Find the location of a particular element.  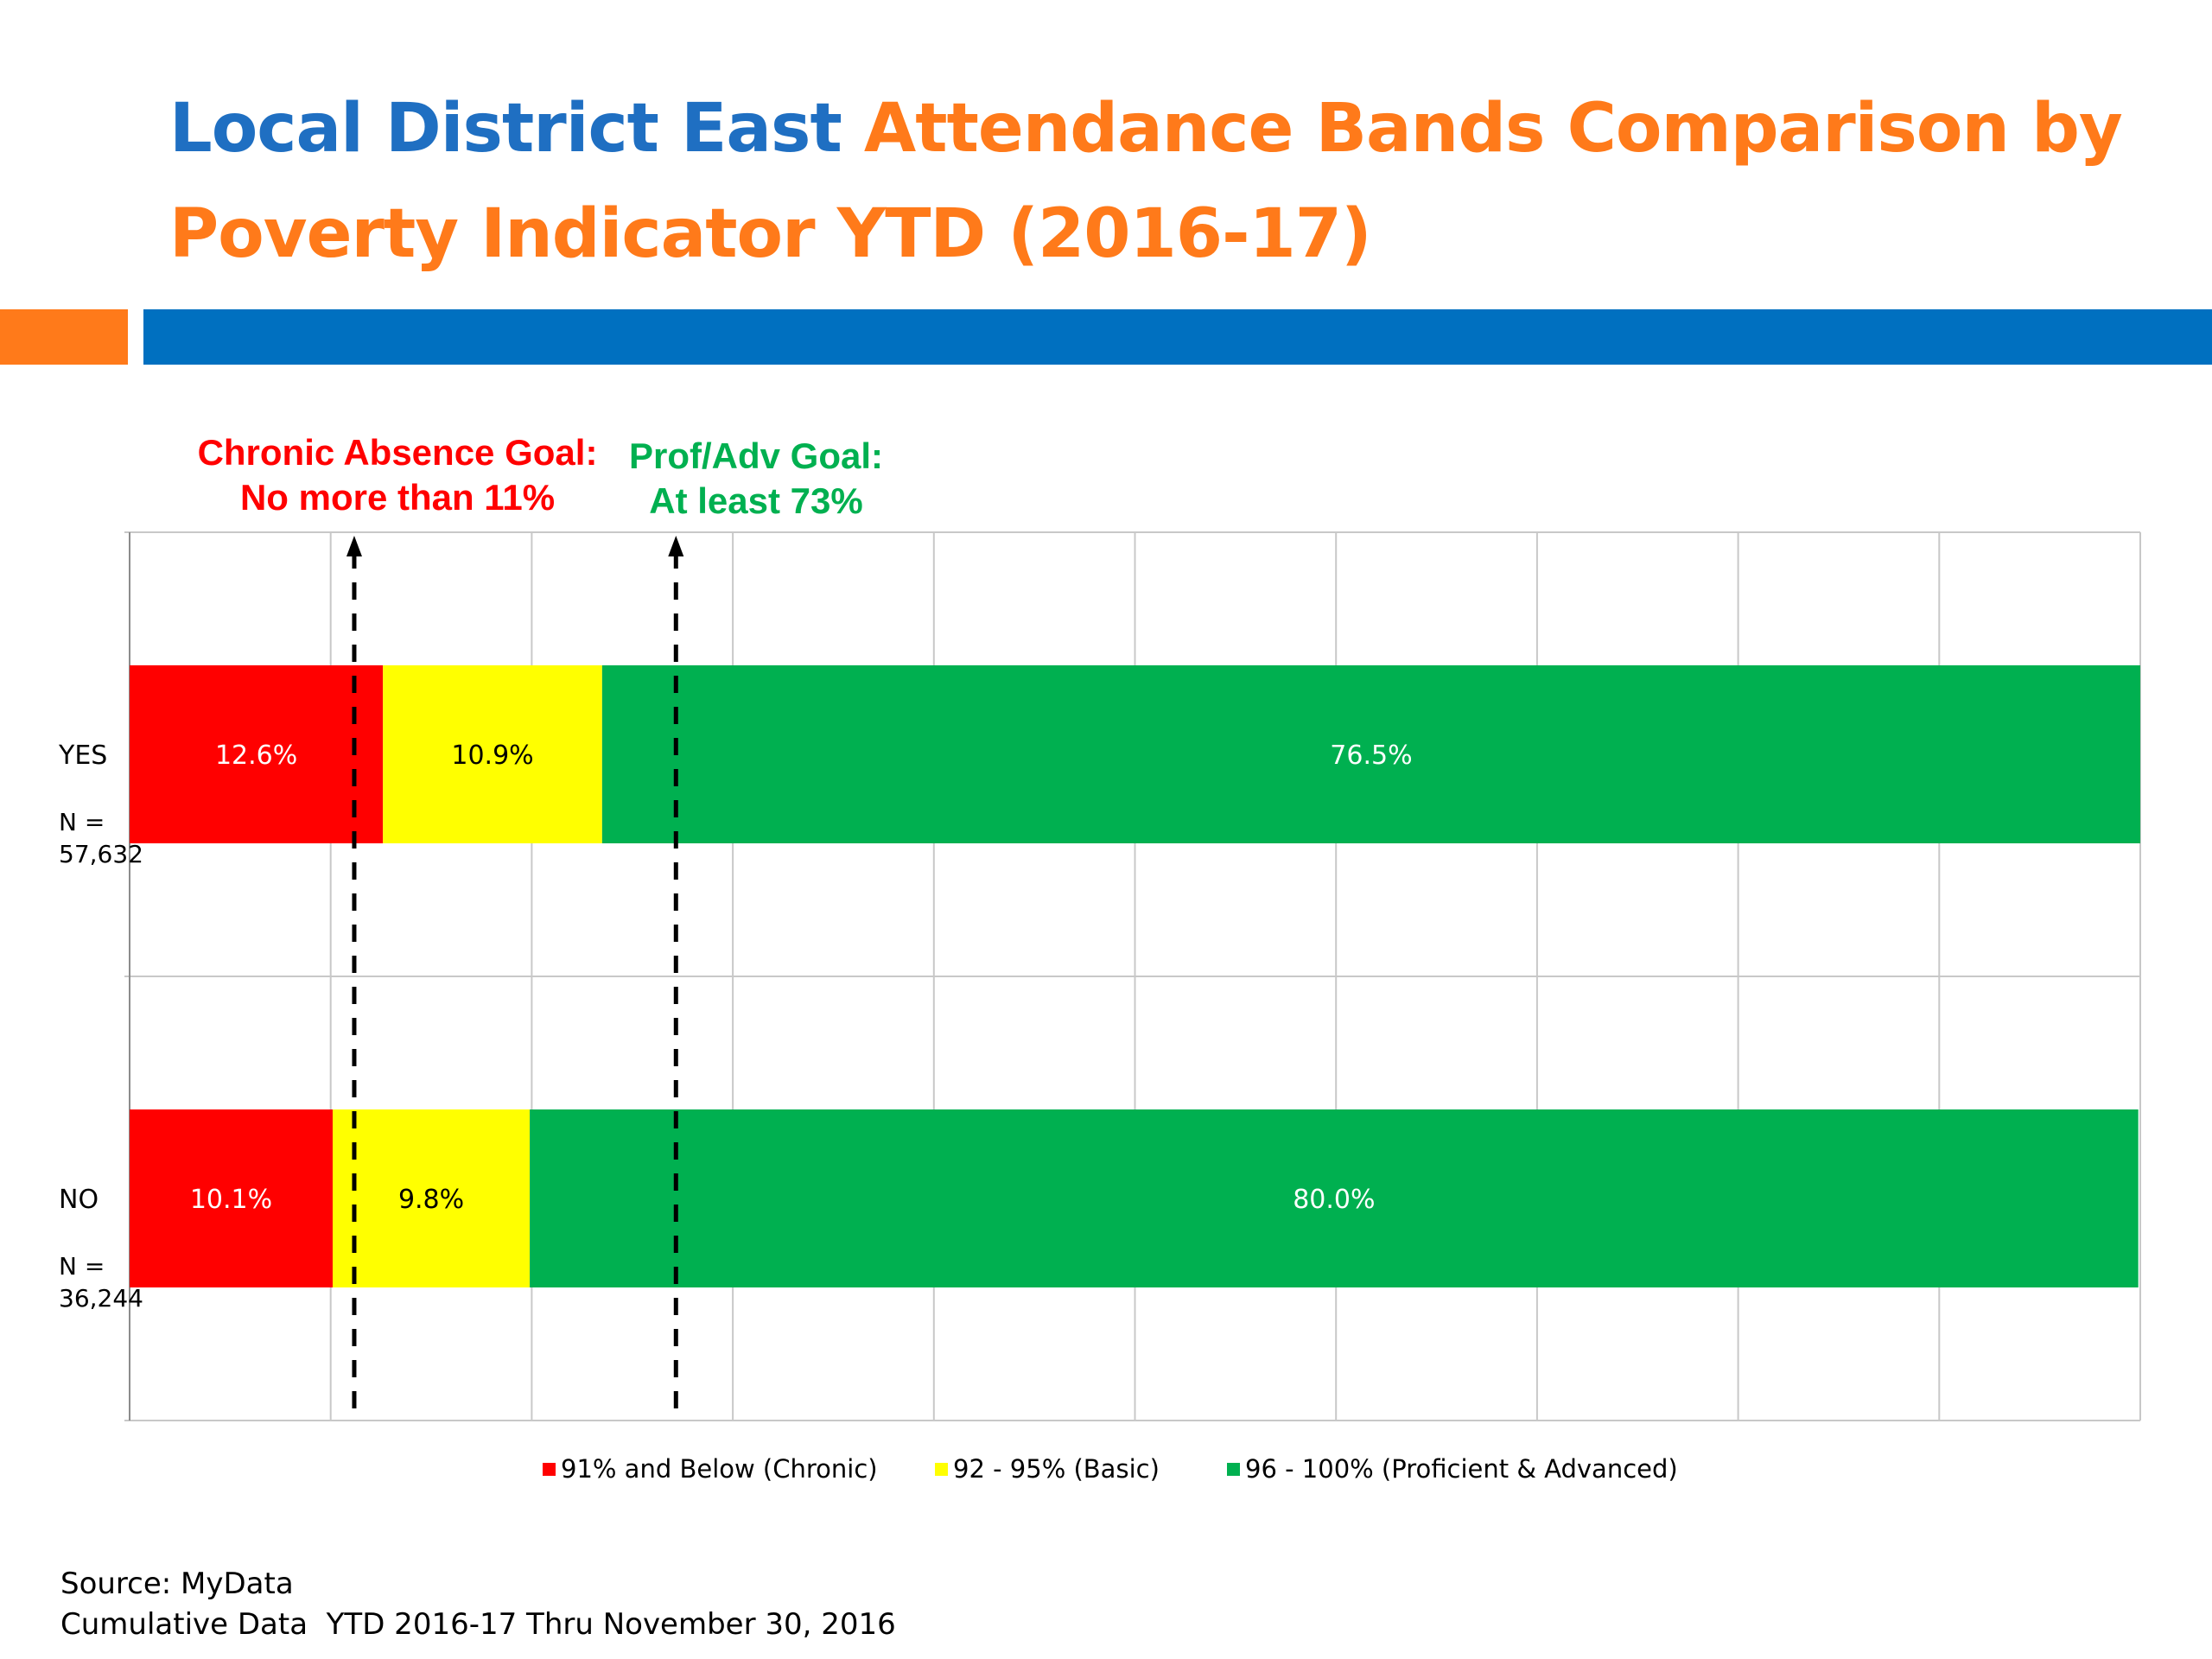

legend-label: 96 - 100% (Proficient & Advanced) is located at coordinates (1461, 1469).